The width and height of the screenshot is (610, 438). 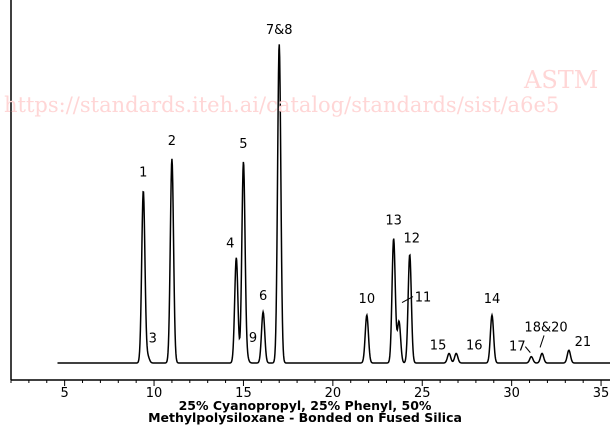 I want to click on x-tick-label: 35, so click(x=601, y=393).